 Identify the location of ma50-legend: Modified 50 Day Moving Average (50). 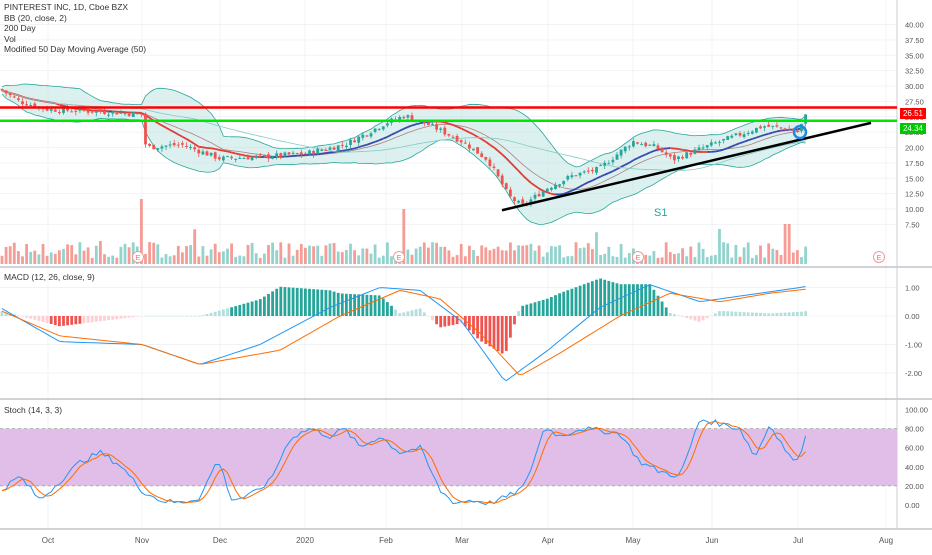
(75, 49).